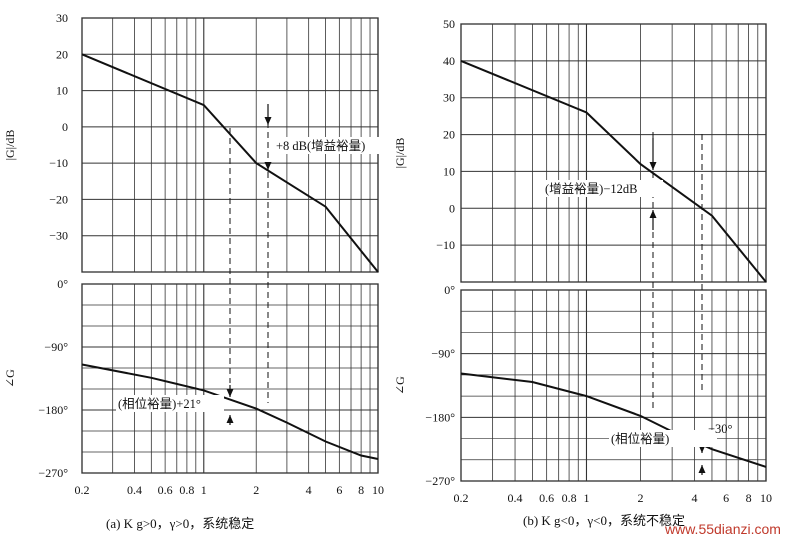  Describe the element at coordinates (604, 520) in the screenshot. I see `caption-b: (b) K g<0，γ<0，系统不稳定` at that location.